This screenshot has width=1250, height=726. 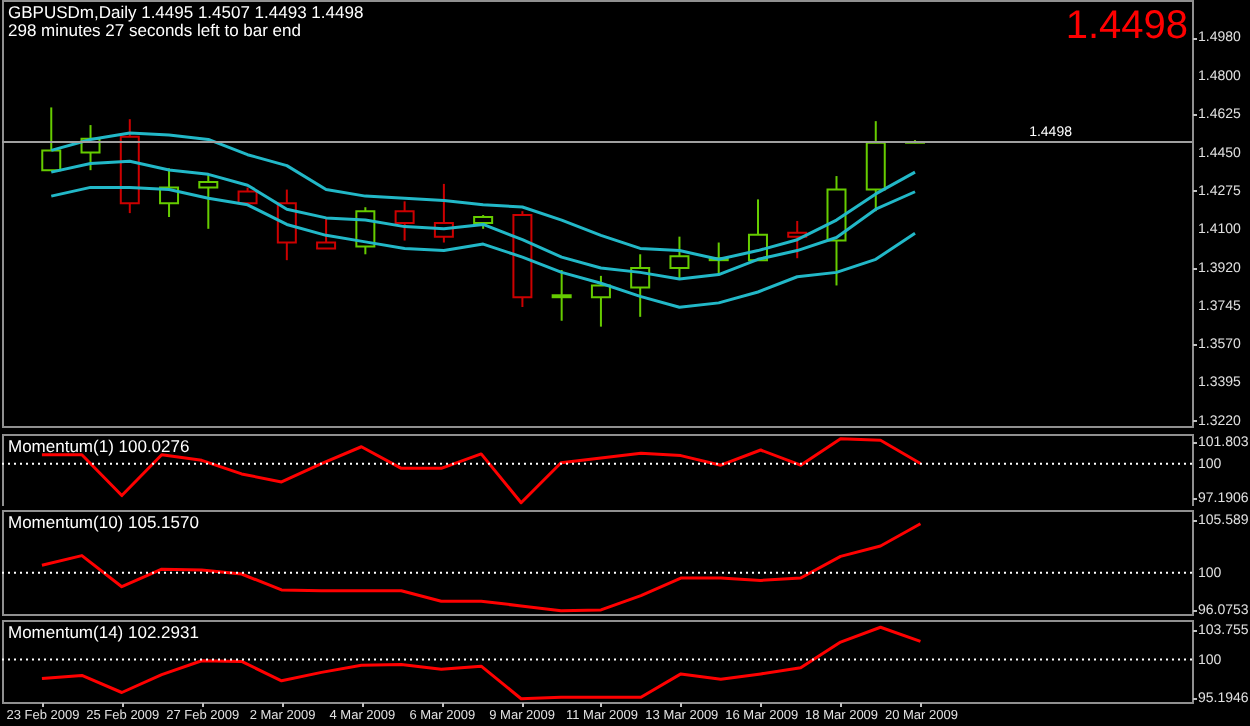 What do you see at coordinates (104, 632) in the screenshot?
I see `chart-title: Momentum(14) 102.2931` at bounding box center [104, 632].